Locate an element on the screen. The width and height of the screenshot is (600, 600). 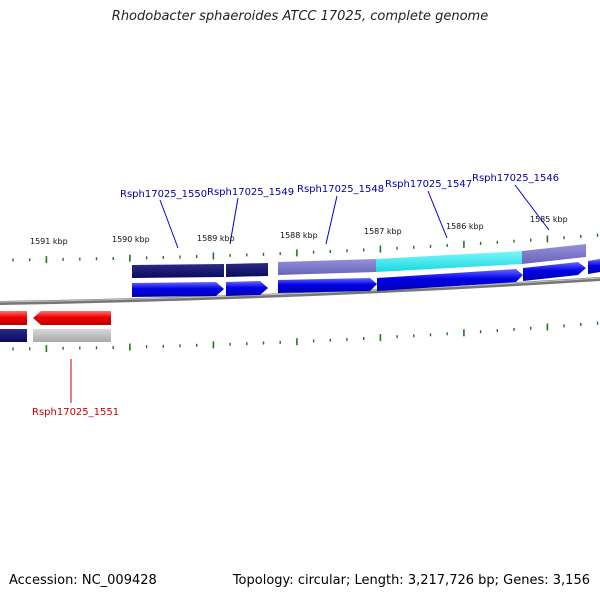
genes-value: 3,156 is located at coordinates (571, 580).